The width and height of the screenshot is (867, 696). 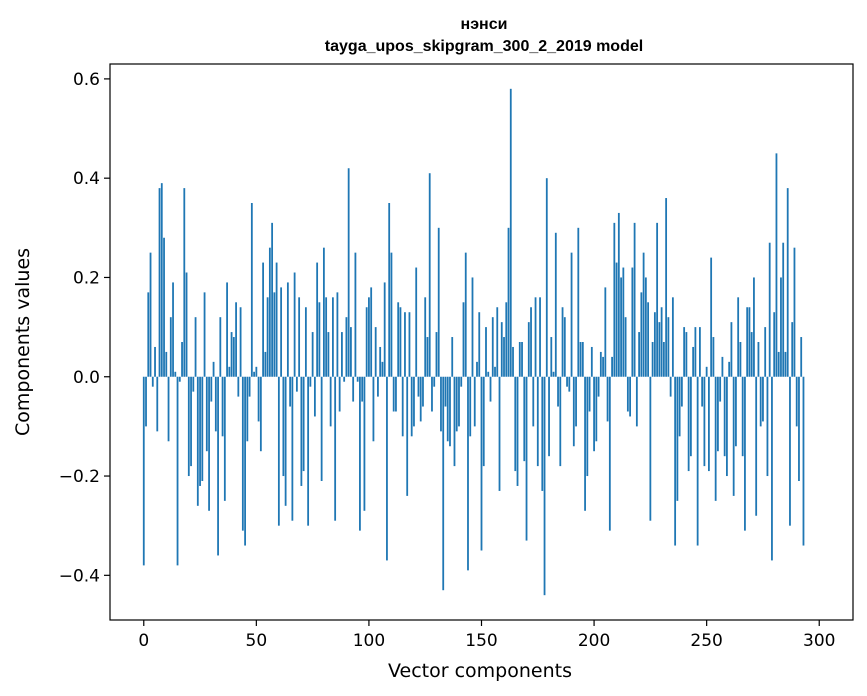 What do you see at coordinates (257, 641) in the screenshot?
I see `x-tick-label: 50` at bounding box center [257, 641].